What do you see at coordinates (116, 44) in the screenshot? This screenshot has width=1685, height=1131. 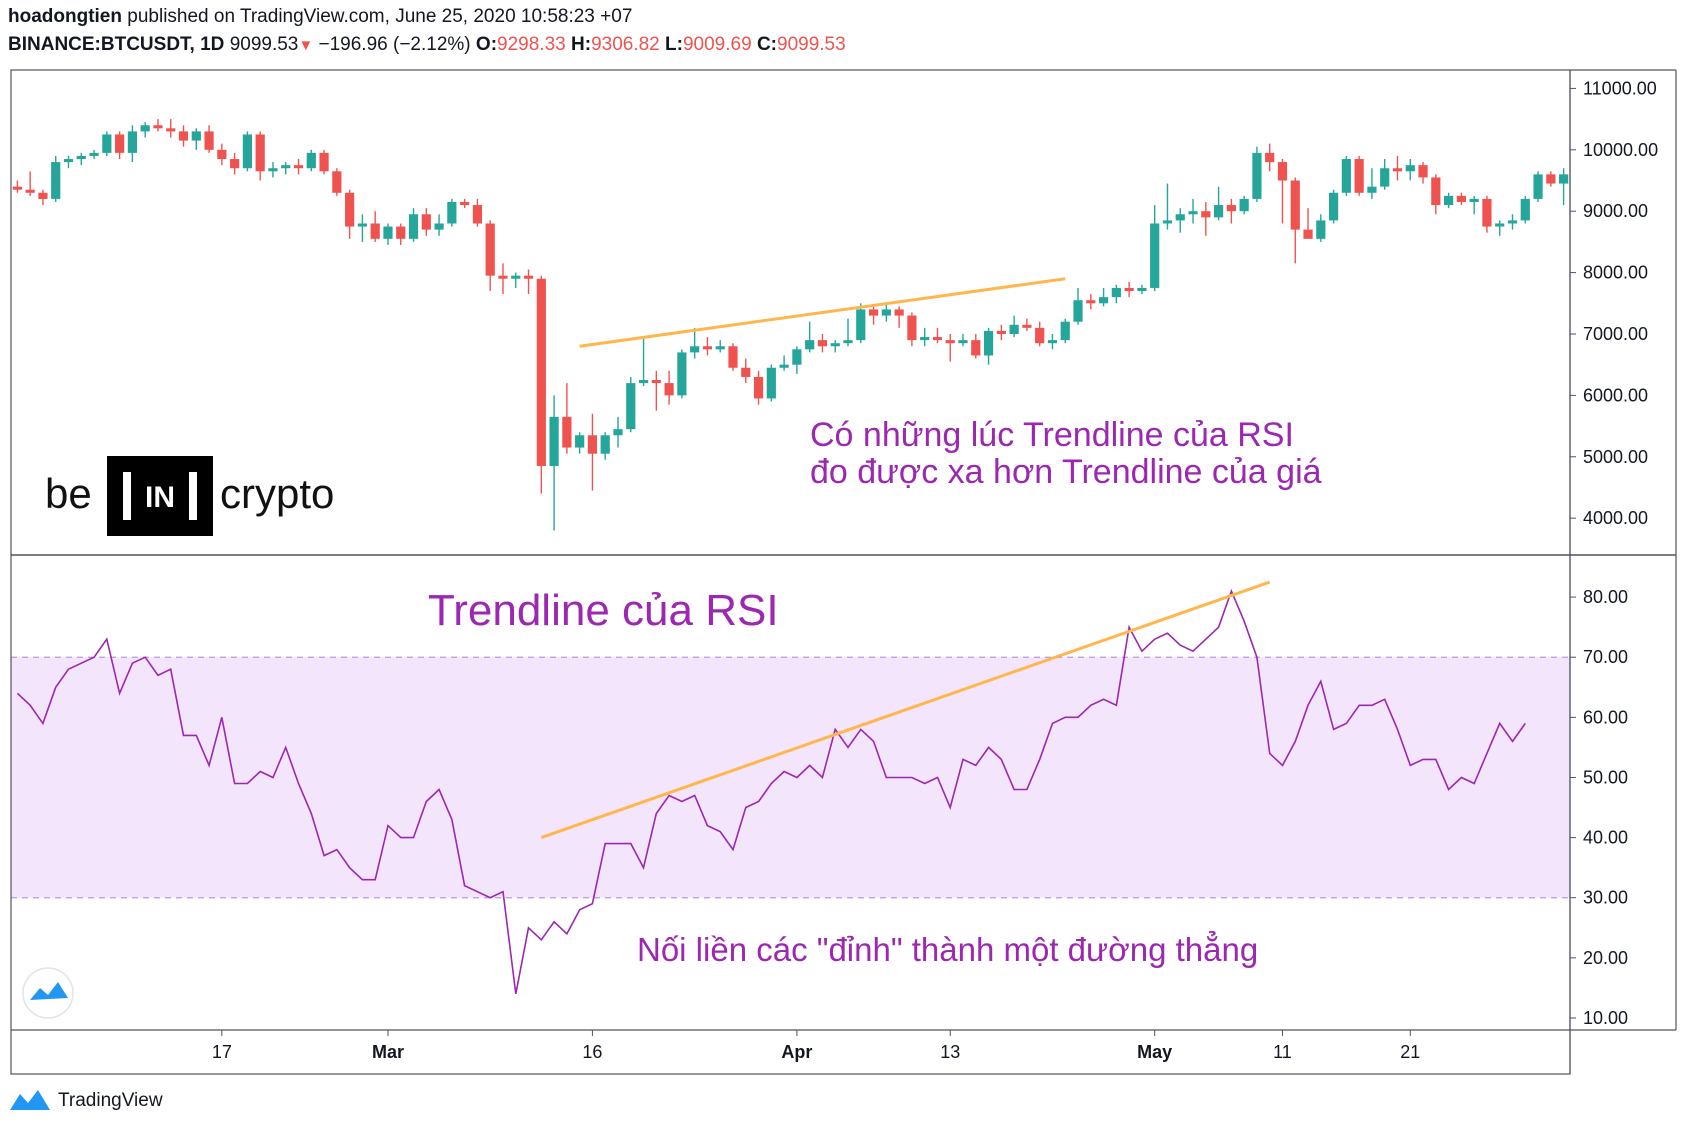 I see `symbol-label: BINANCE:BTCUSDT, 1D` at bounding box center [116, 44].